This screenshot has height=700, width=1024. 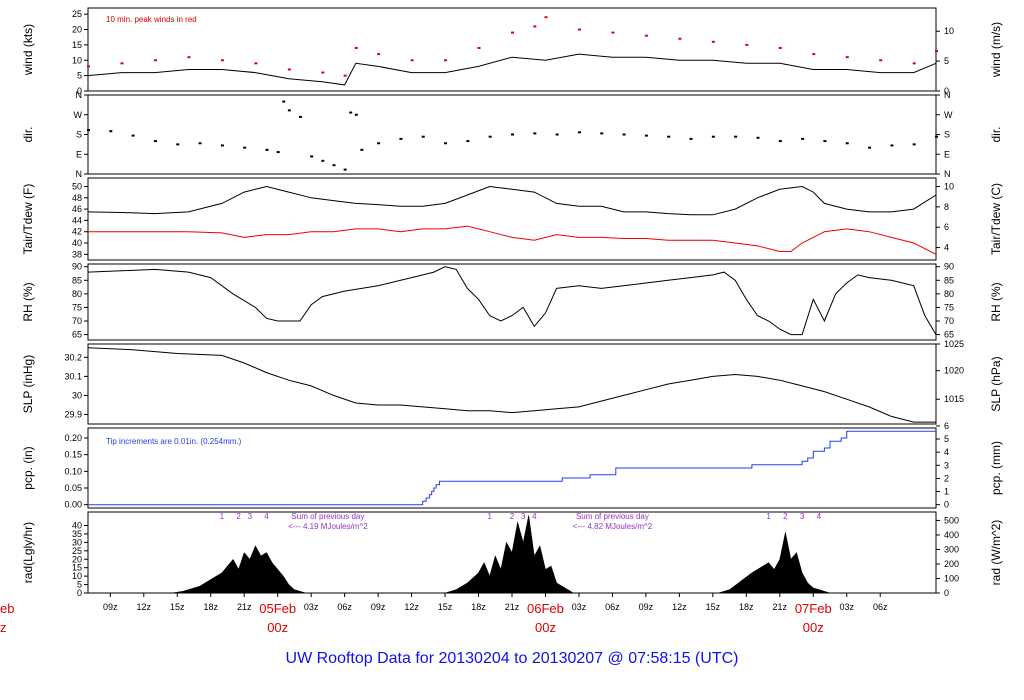 I want to click on slp-left-tick-label: 29.9, so click(x=73, y=414).